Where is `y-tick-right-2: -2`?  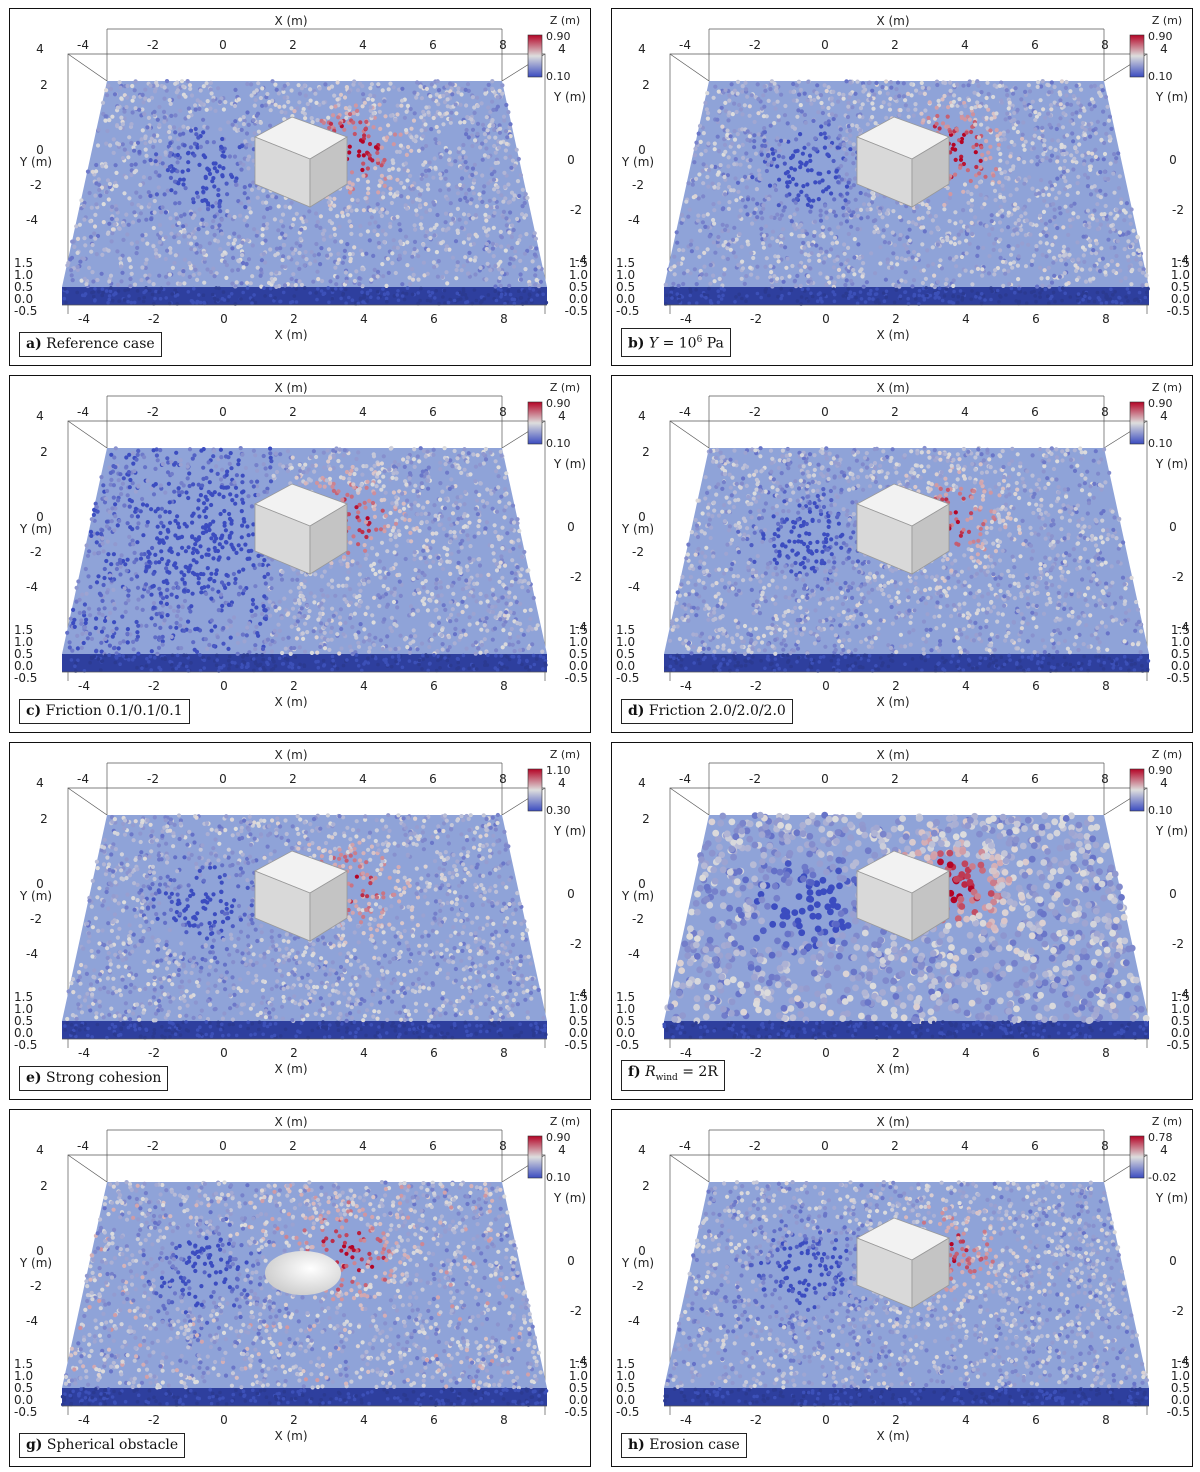
y-tick-right-2: -2 is located at coordinates (1178, 210).